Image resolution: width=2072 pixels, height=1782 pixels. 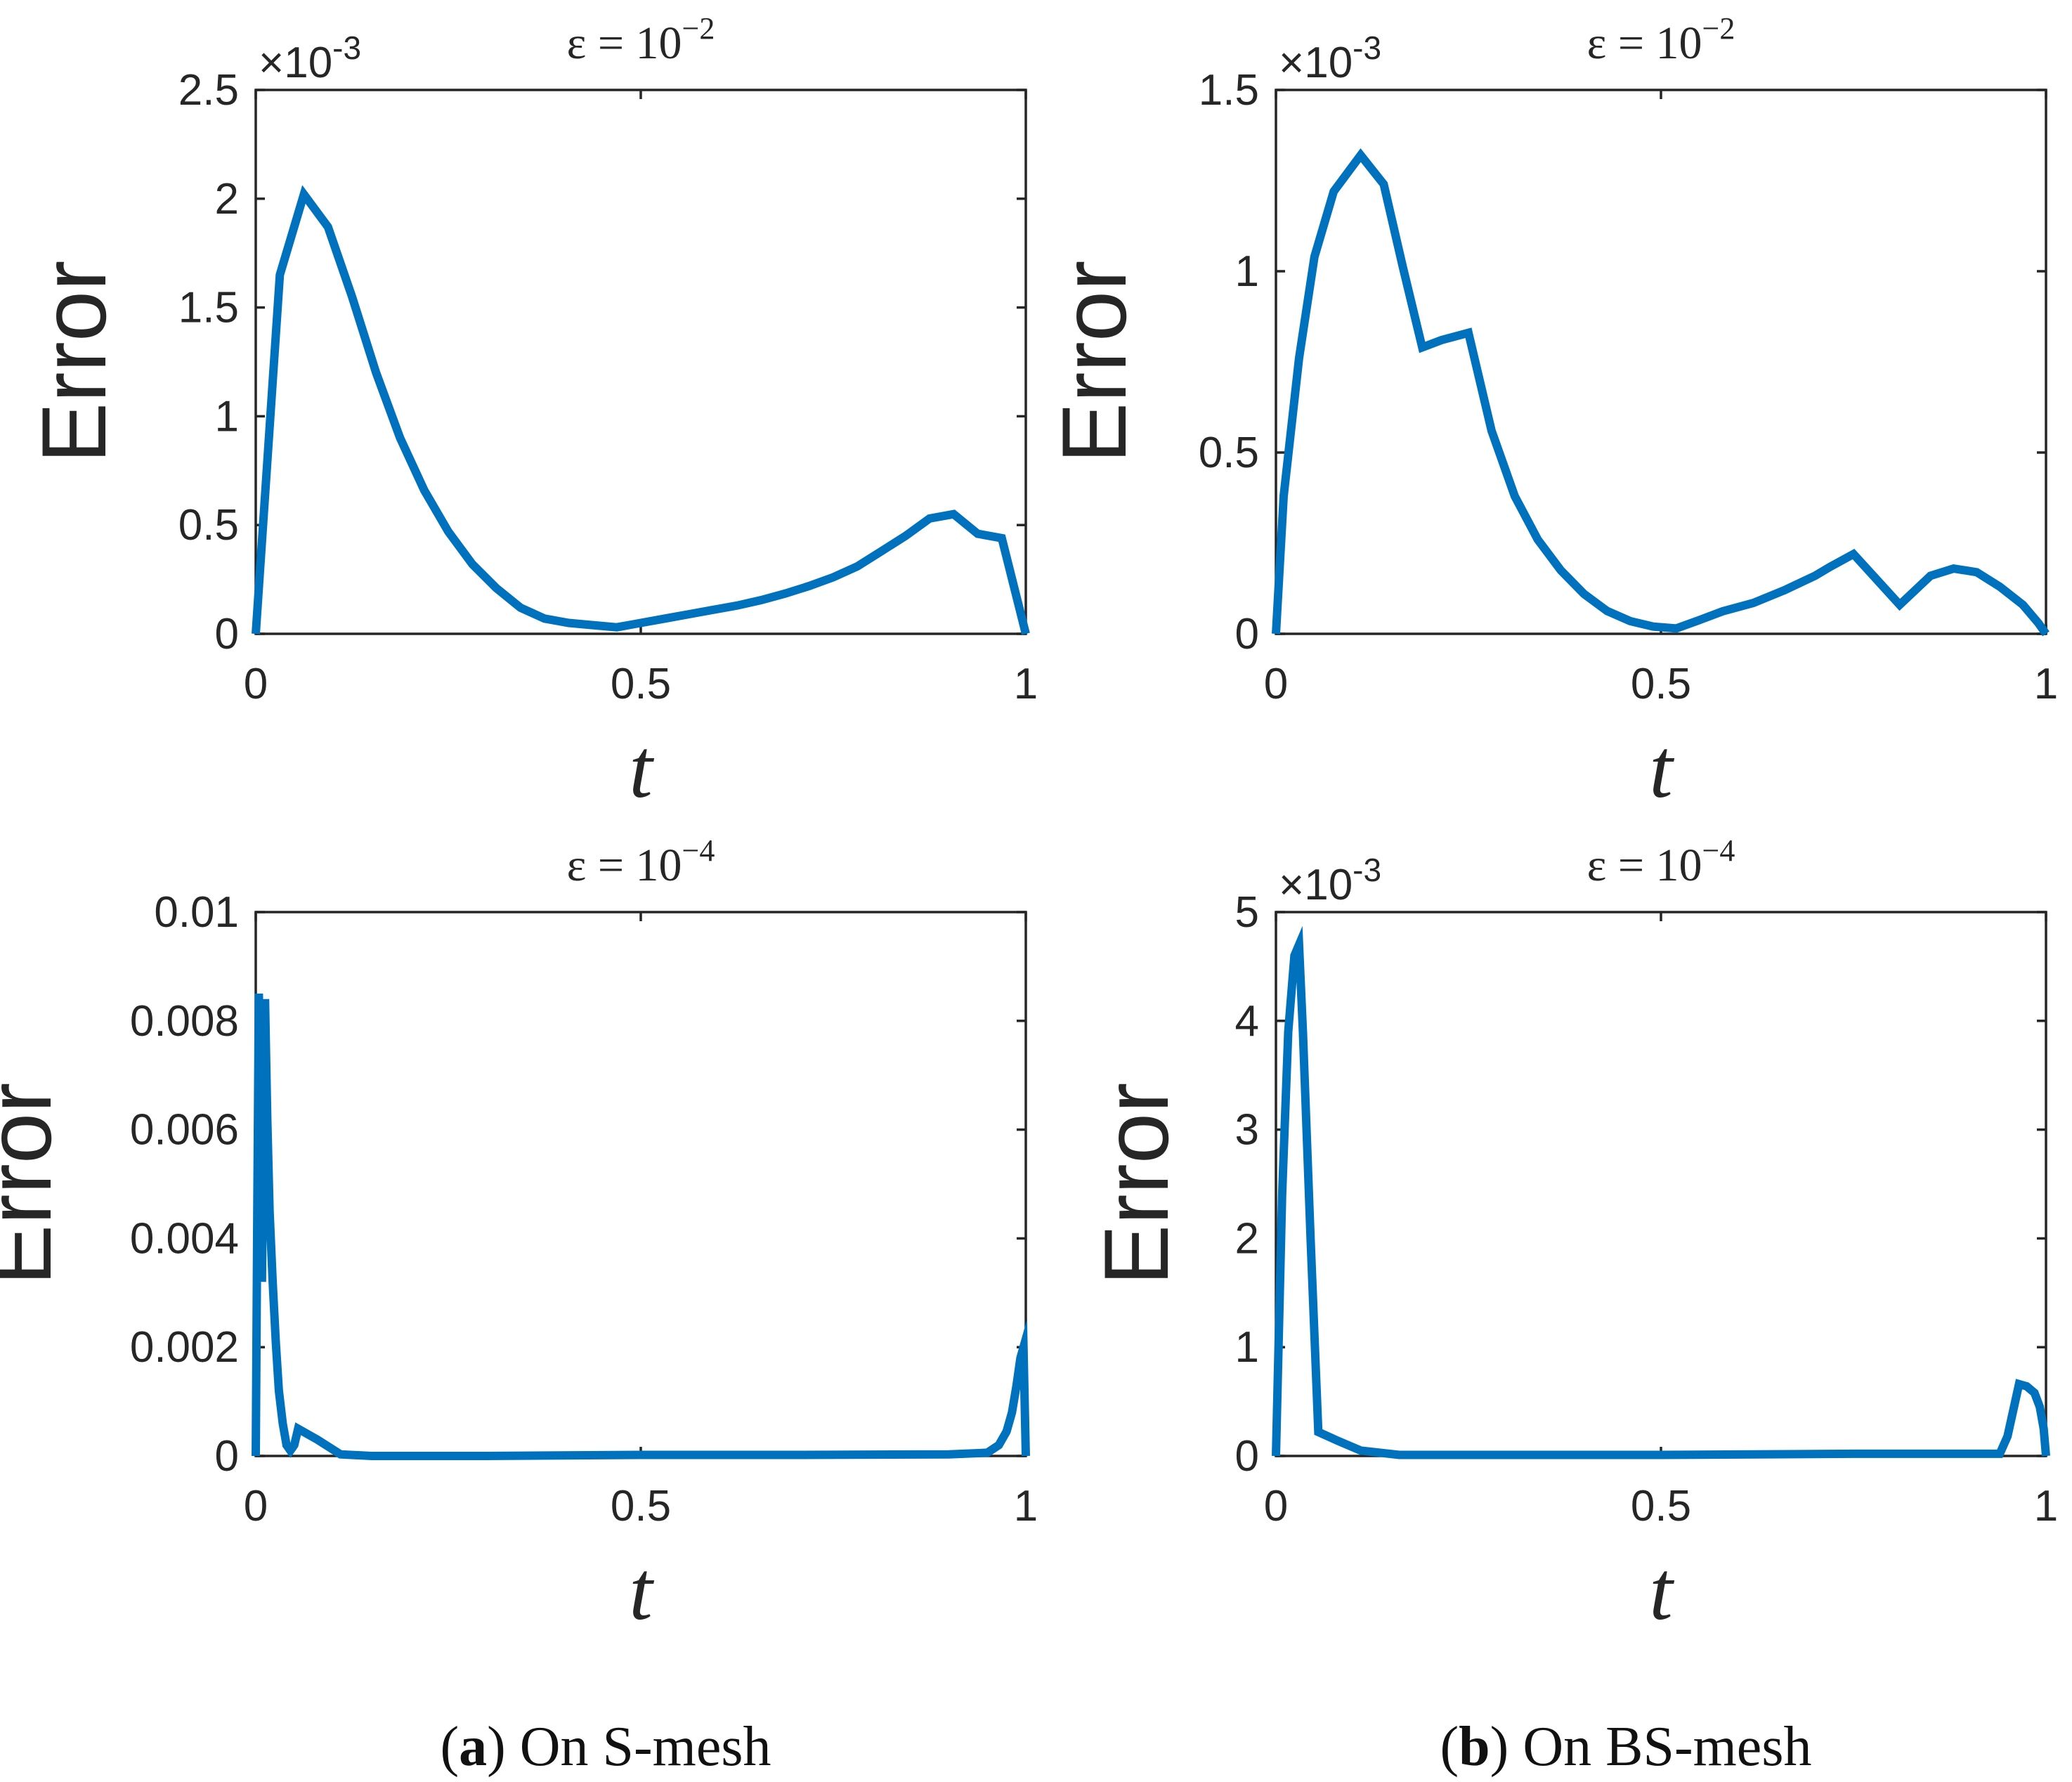 What do you see at coordinates (1651, 1747) in the screenshot?
I see `caption-text: ) On BS-mesh` at bounding box center [1651, 1747].